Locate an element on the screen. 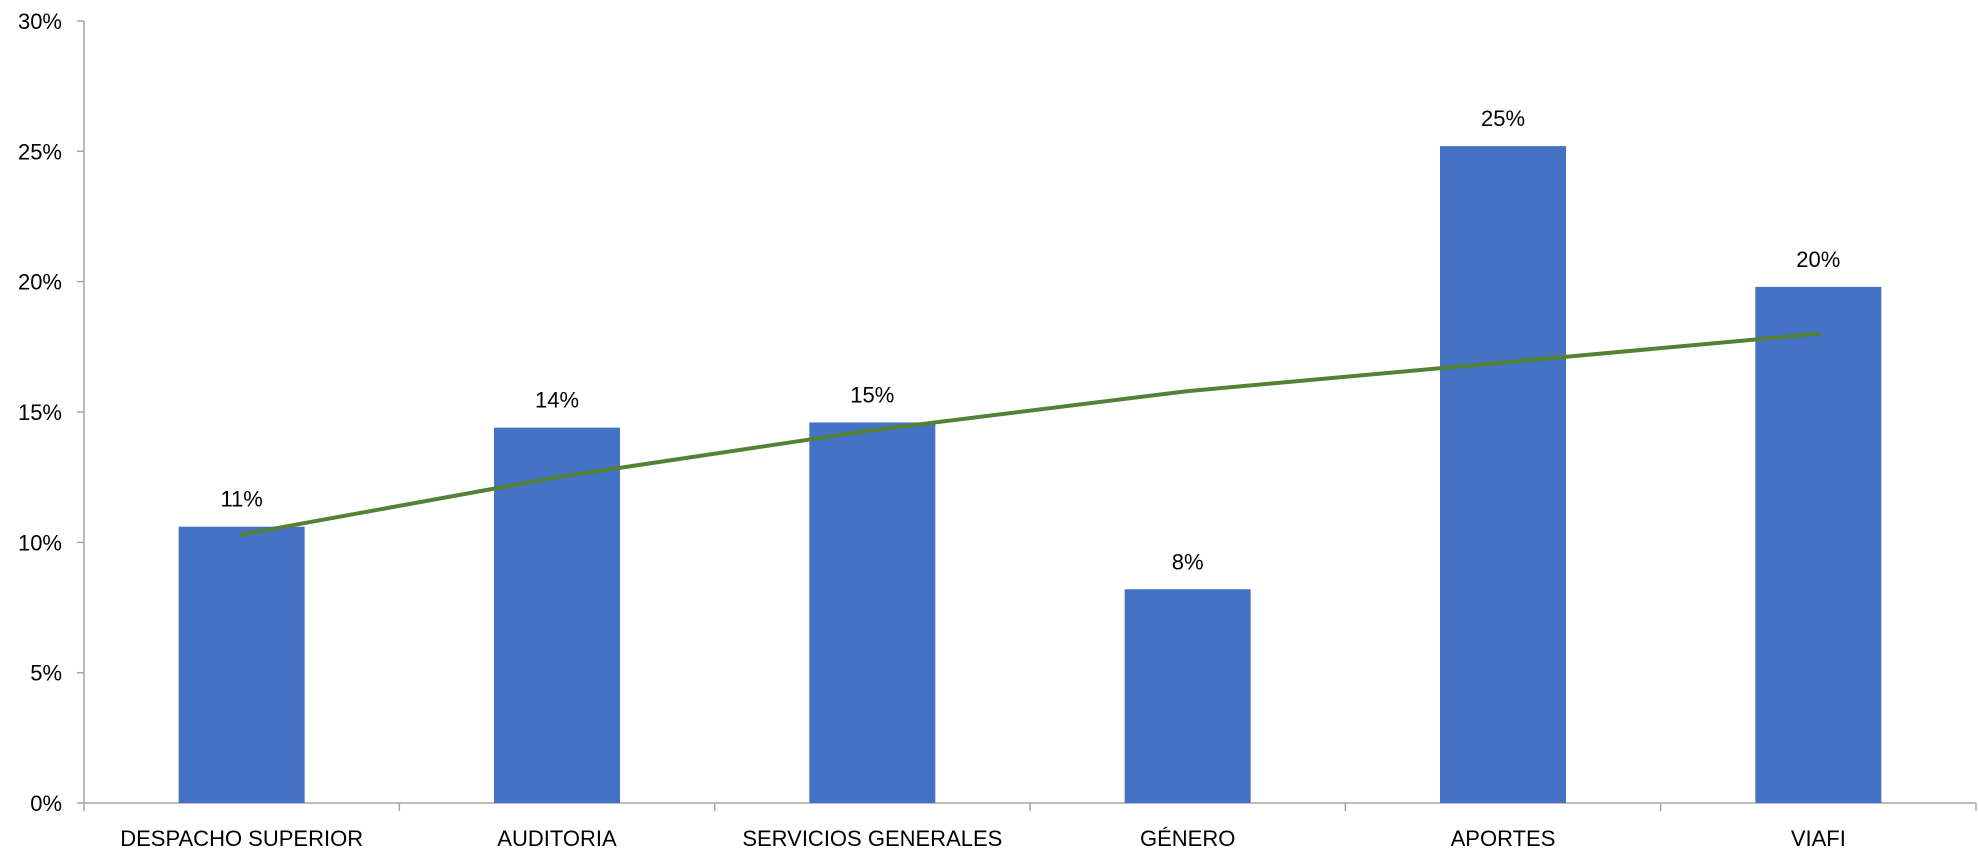 Image resolution: width=1978 pixels, height=851 pixels. y-tick-label: 5% is located at coordinates (46, 673).